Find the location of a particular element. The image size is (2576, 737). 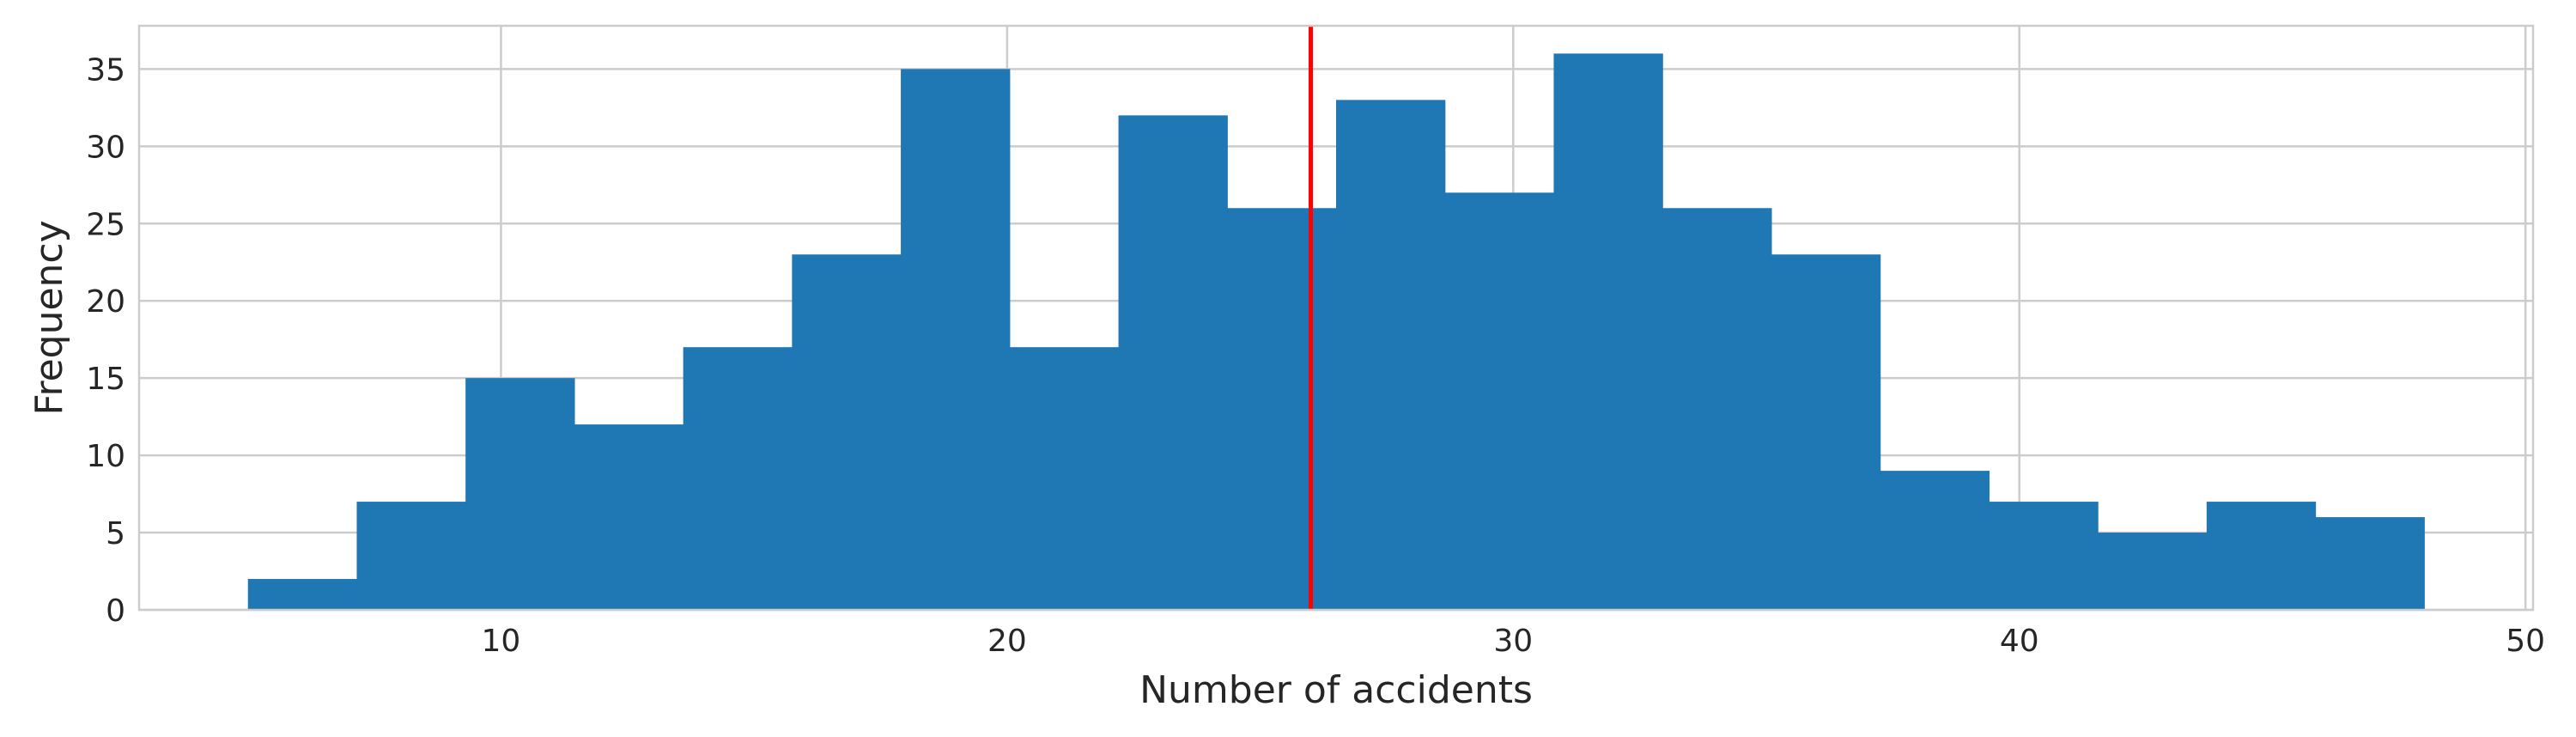

x-tick-label: 10 is located at coordinates (501, 641).